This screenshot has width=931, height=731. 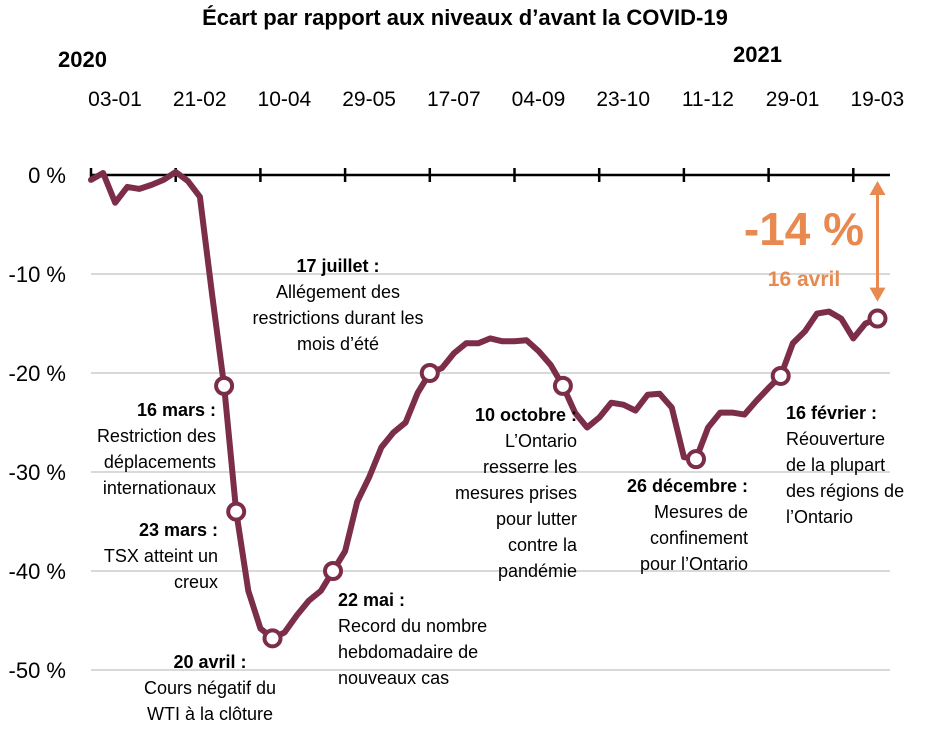 What do you see at coordinates (454, 99) in the screenshot?
I see `x-tick-label: 17-07` at bounding box center [454, 99].